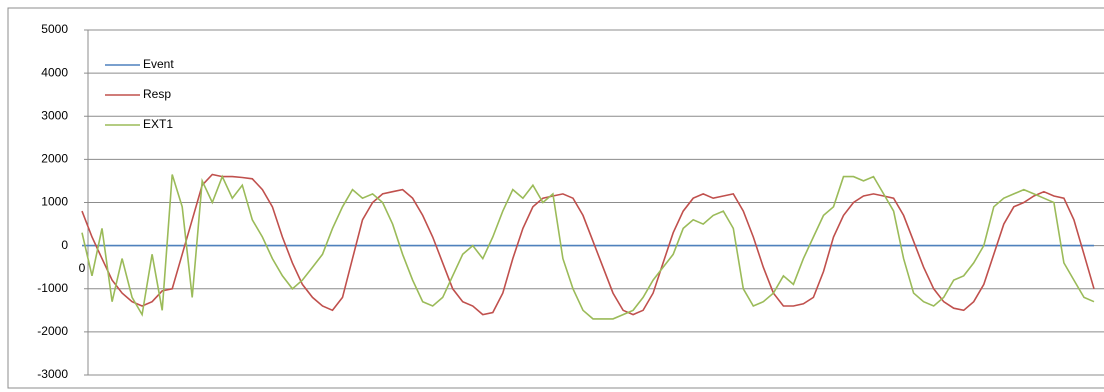  What do you see at coordinates (54, 159) in the screenshot?
I see `y-tick-label: 2000` at bounding box center [54, 159].